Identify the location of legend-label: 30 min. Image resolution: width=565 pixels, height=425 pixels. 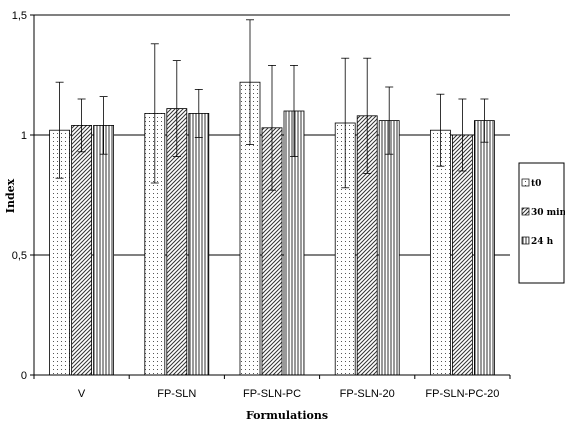
(548, 213).